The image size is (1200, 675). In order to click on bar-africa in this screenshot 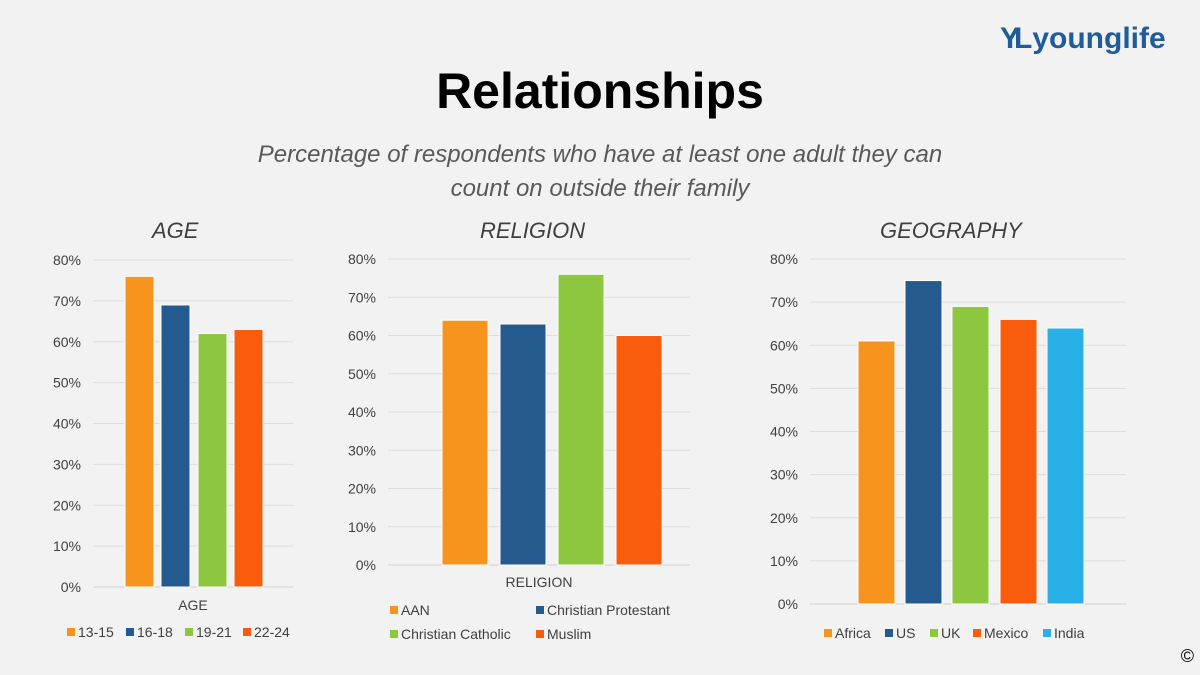, I will do `click(876, 472)`.